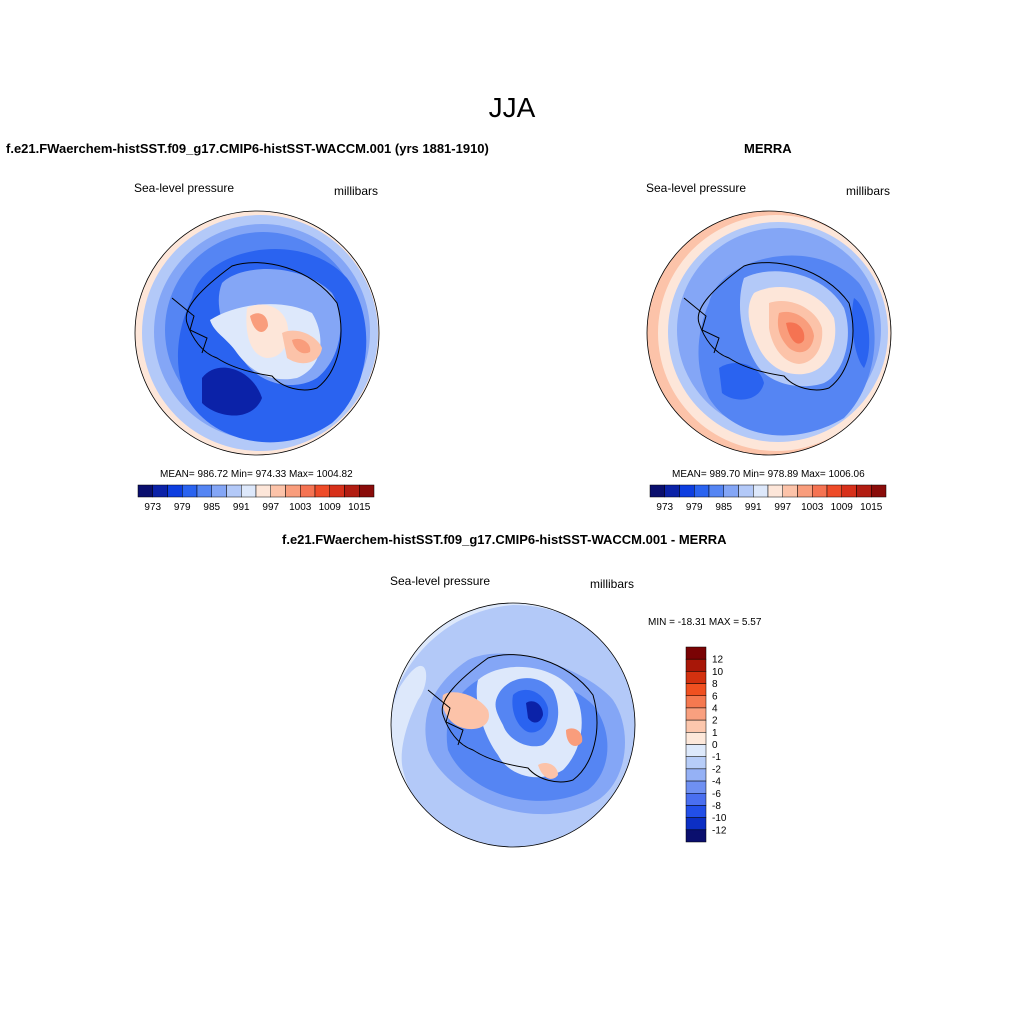 Image resolution: width=1024 pixels, height=1024 pixels. I want to click on diff-colorbar-tick-label: -10, so click(719, 818).